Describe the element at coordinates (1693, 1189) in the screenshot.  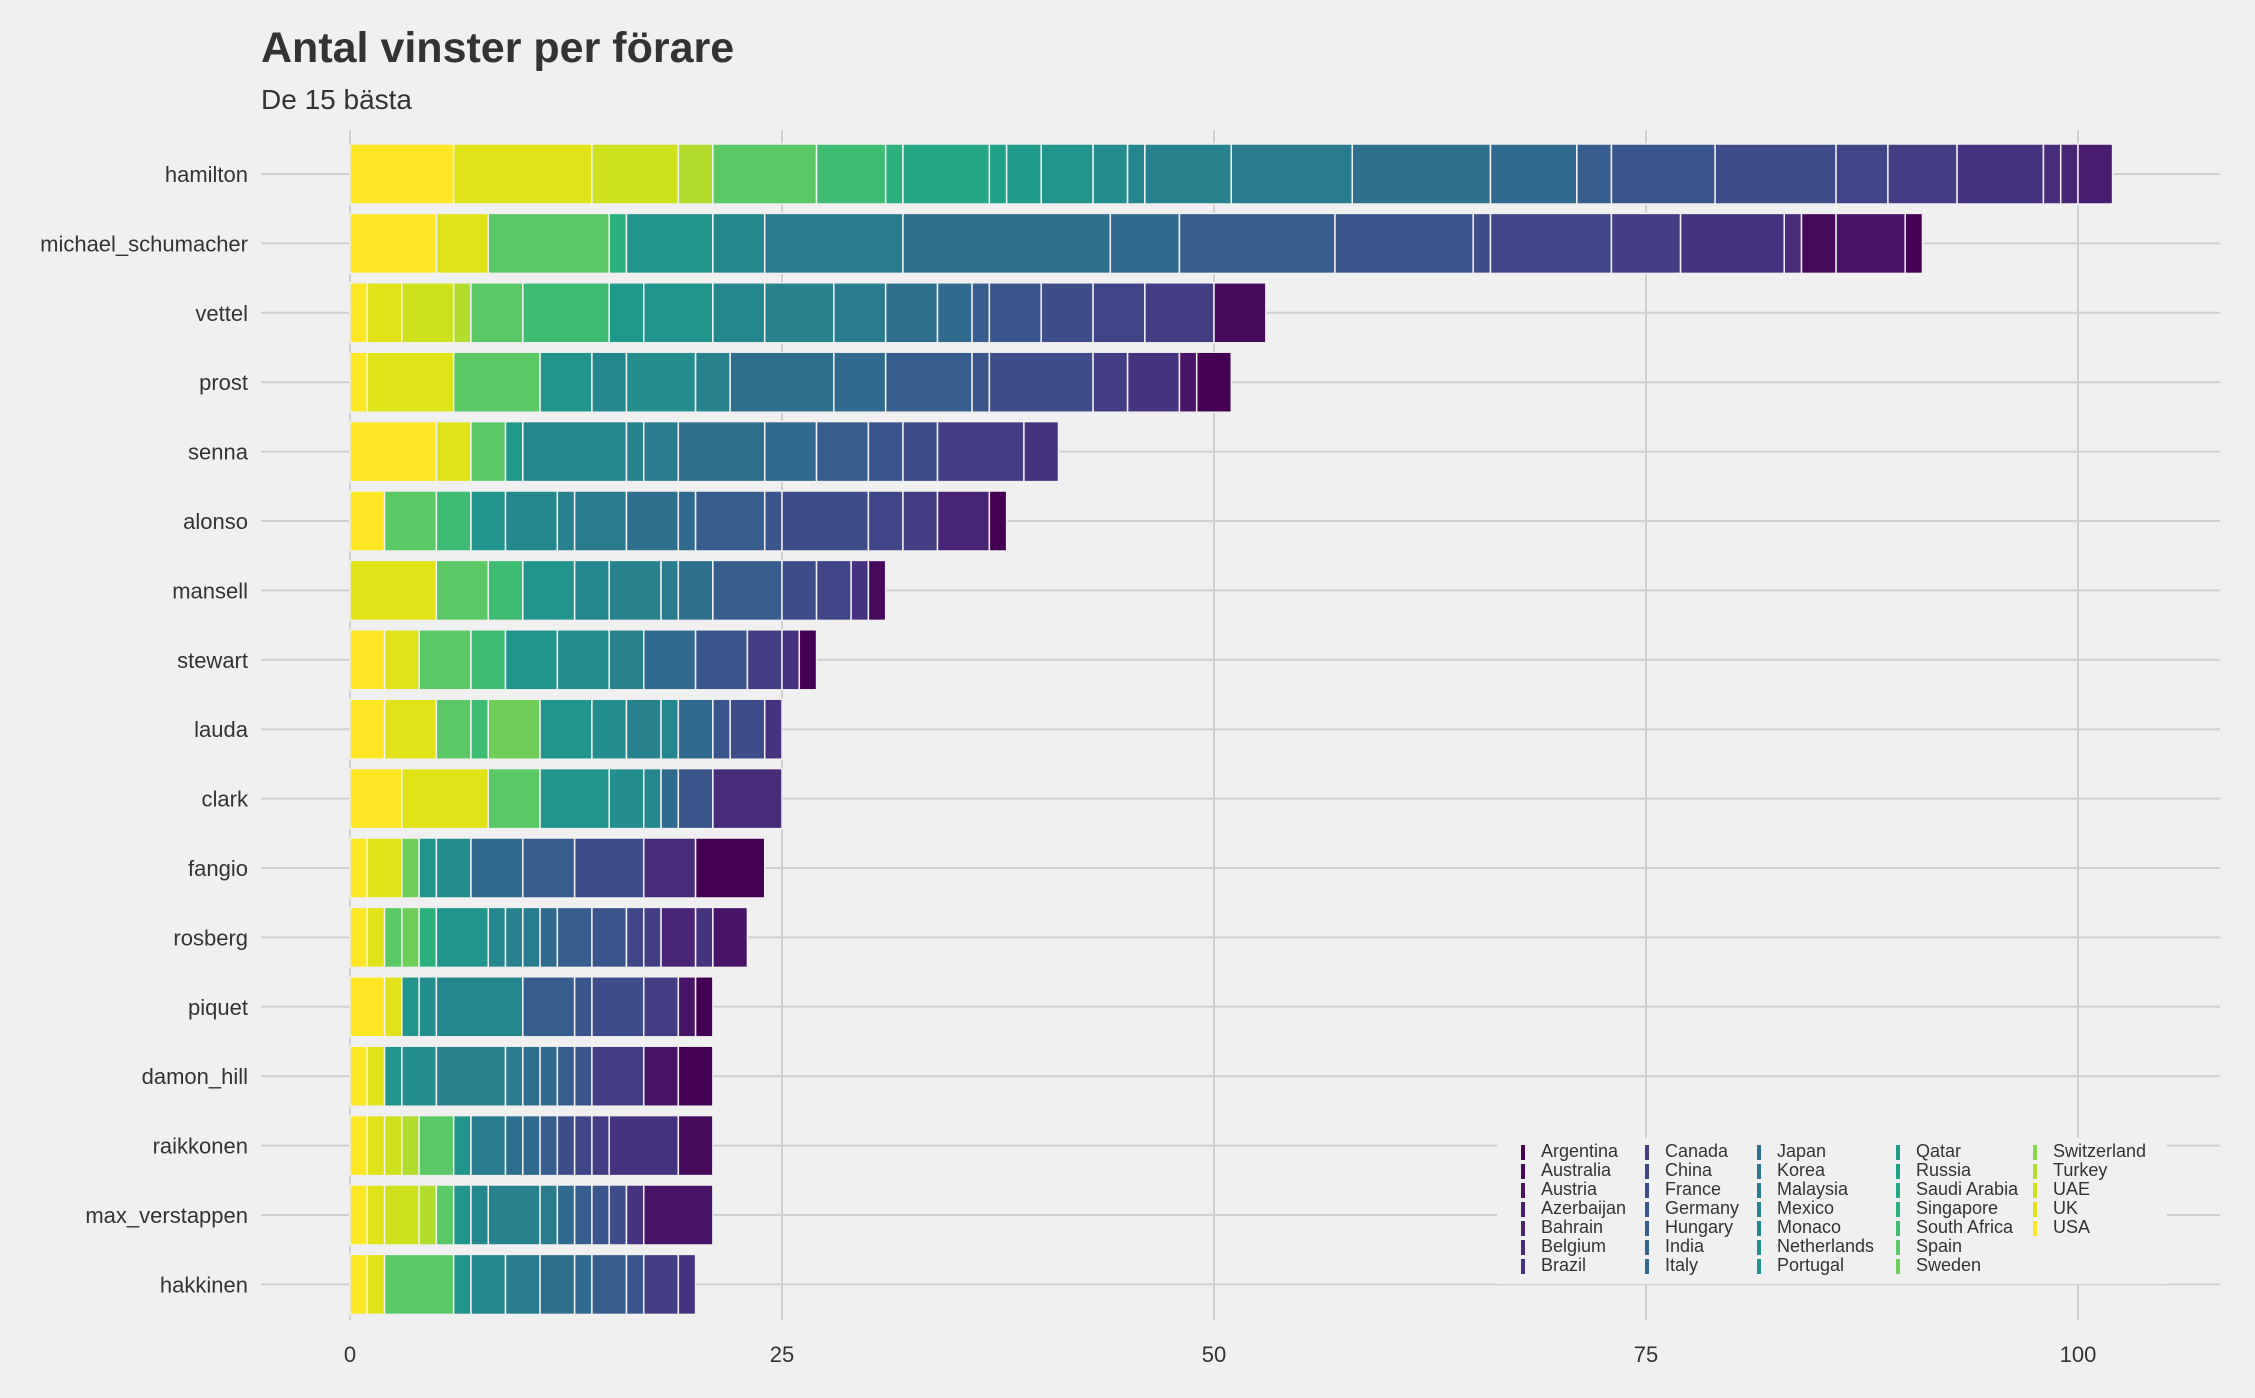
I see `legend-label: France` at that location.